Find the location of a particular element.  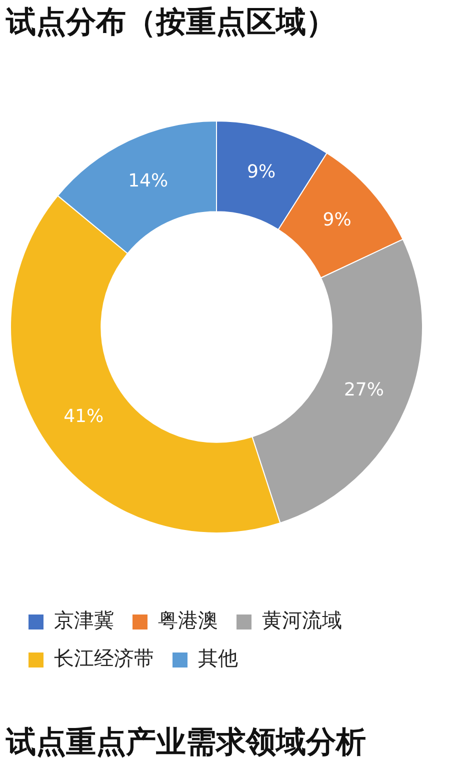

data-label: 27% is located at coordinates (364, 389).